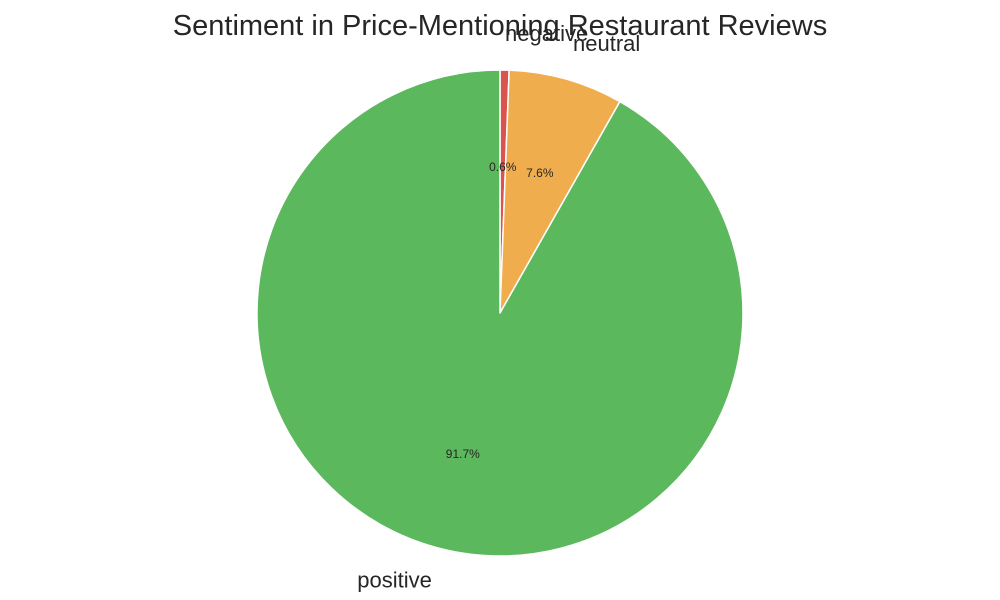 The width and height of the screenshot is (1000, 600). I want to click on pie-slice-neutral, so click(560, 191).